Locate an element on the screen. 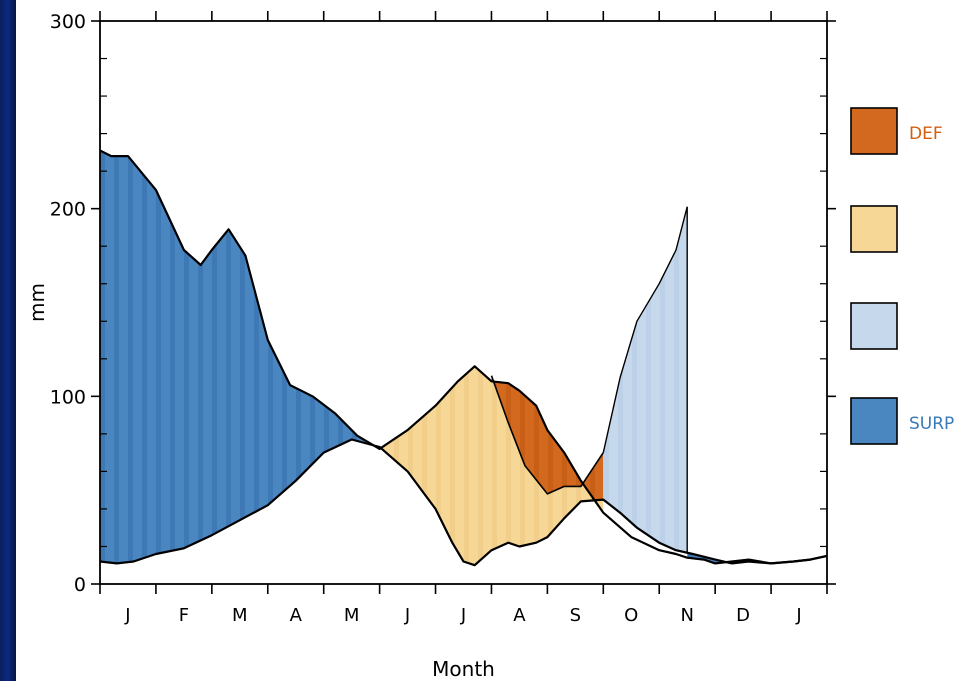 The width and height of the screenshot is (973, 681). y-axis-label: mm is located at coordinates (37, 302).